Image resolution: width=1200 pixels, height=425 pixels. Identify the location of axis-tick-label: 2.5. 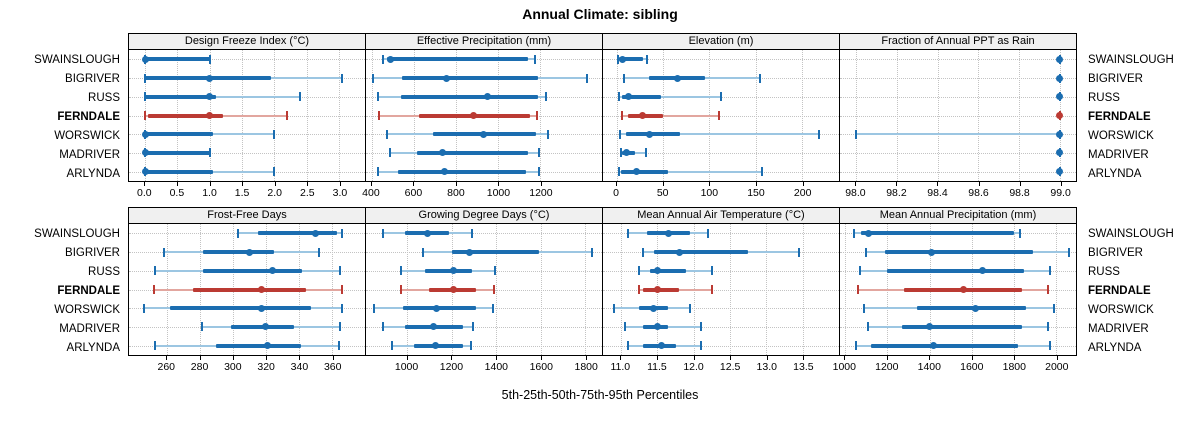
(307, 193).